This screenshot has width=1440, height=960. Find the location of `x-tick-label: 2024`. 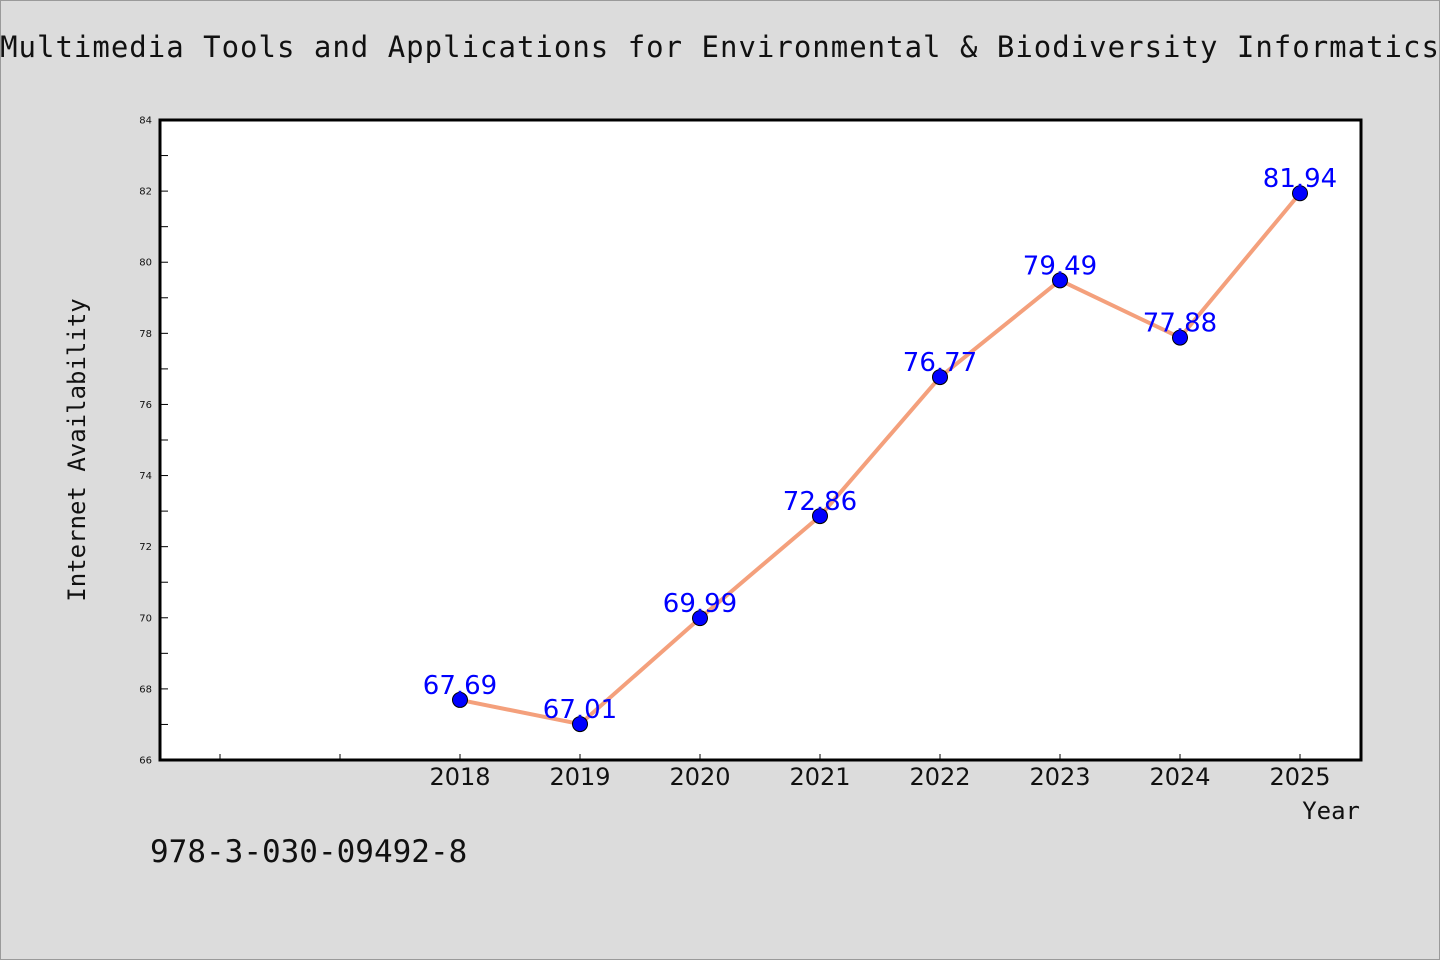

x-tick-label: 2024 is located at coordinates (1179, 777).